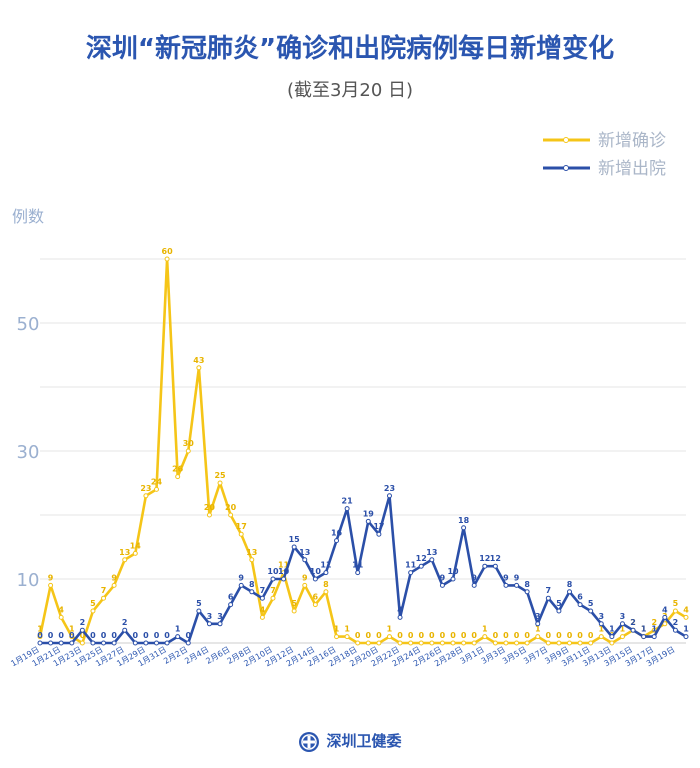  Describe the element at coordinates (464, 520) in the screenshot. I see `data-label: 18` at that location.